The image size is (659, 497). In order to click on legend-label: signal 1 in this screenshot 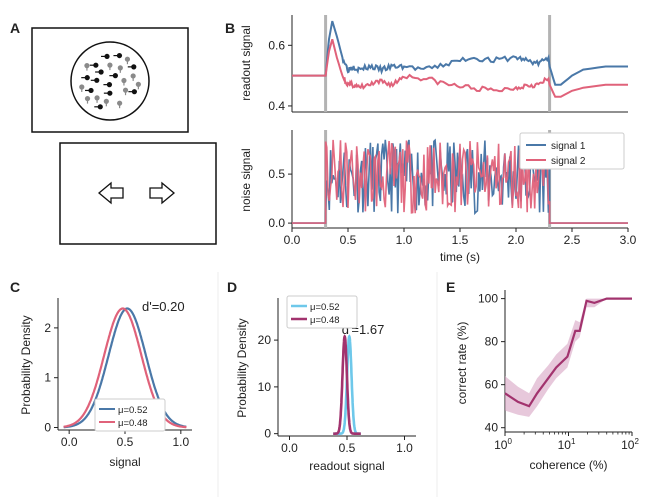, I will do `click(568, 146)`.